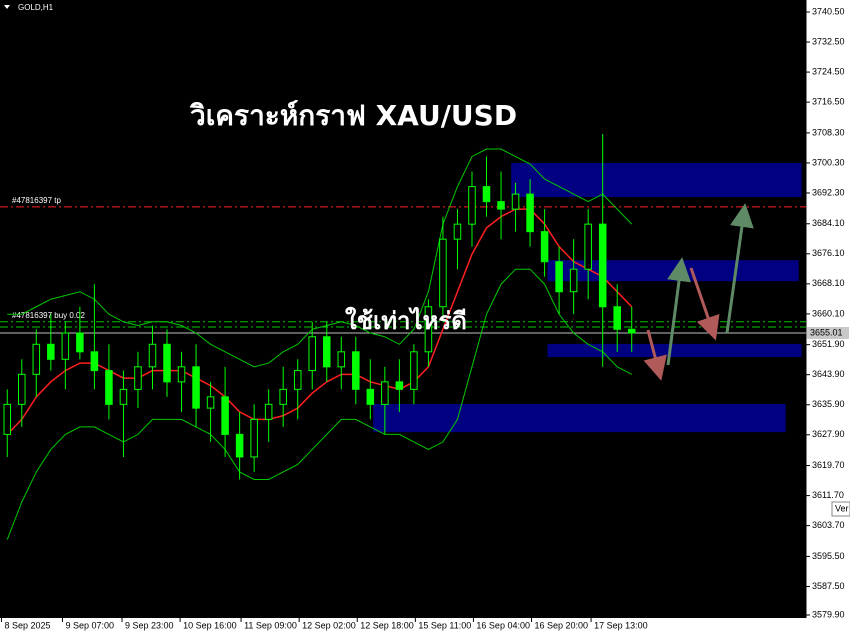  Describe the element at coordinates (828, 162) in the screenshot. I see `y-tick-label: 3700.30` at that location.